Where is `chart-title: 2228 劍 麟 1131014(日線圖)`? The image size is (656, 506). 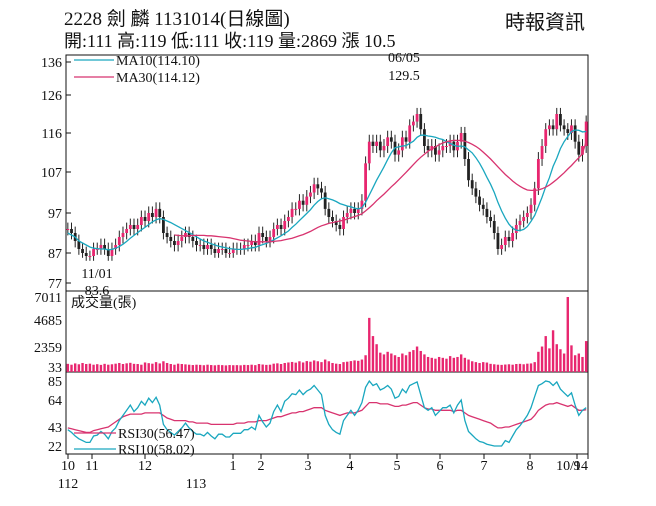 chart-title: 2228 劍 麟 1131014(日線圖) is located at coordinates (177, 19).